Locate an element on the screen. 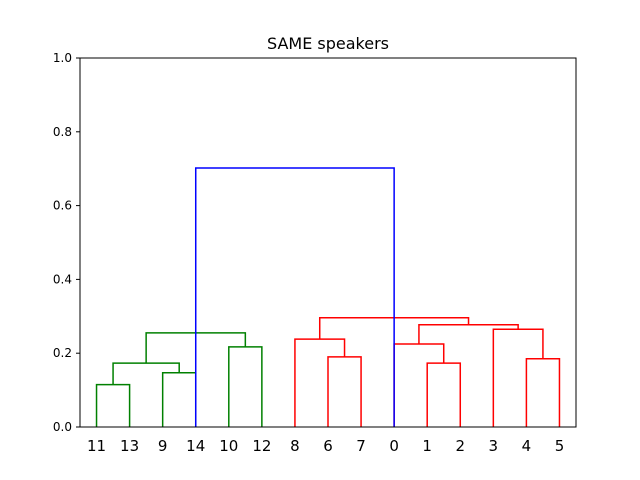  x-tick-label: 13 is located at coordinates (129, 446).